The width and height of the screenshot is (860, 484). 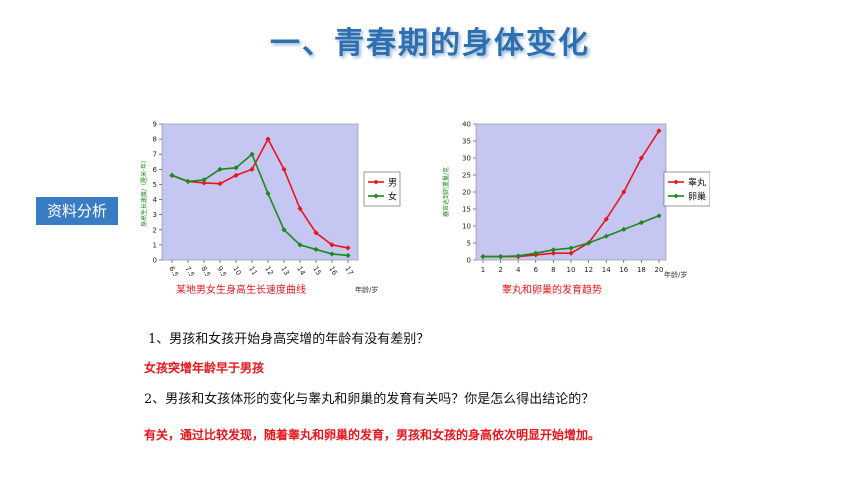 I want to click on x-tick-label: 14, so click(x=606, y=270).